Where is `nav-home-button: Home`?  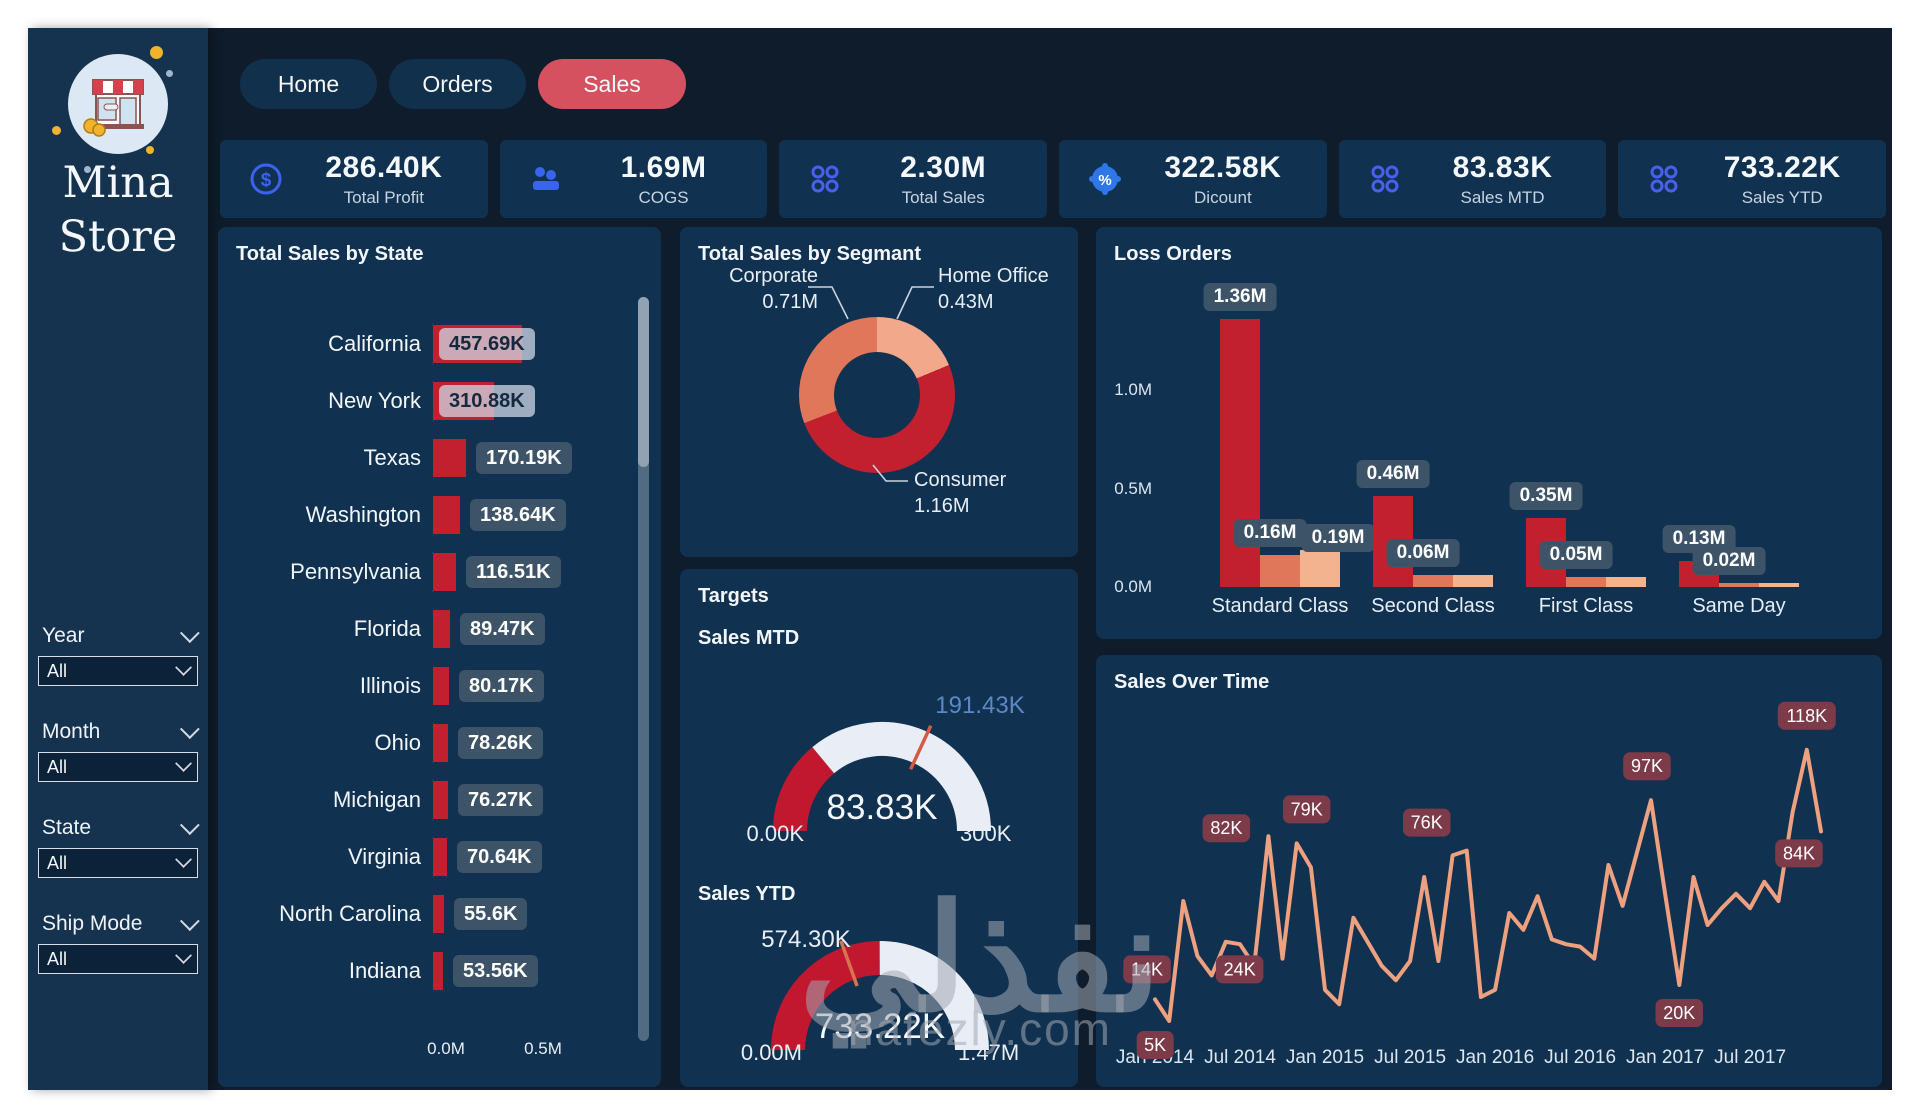
nav-home-button: Home is located at coordinates (308, 84).